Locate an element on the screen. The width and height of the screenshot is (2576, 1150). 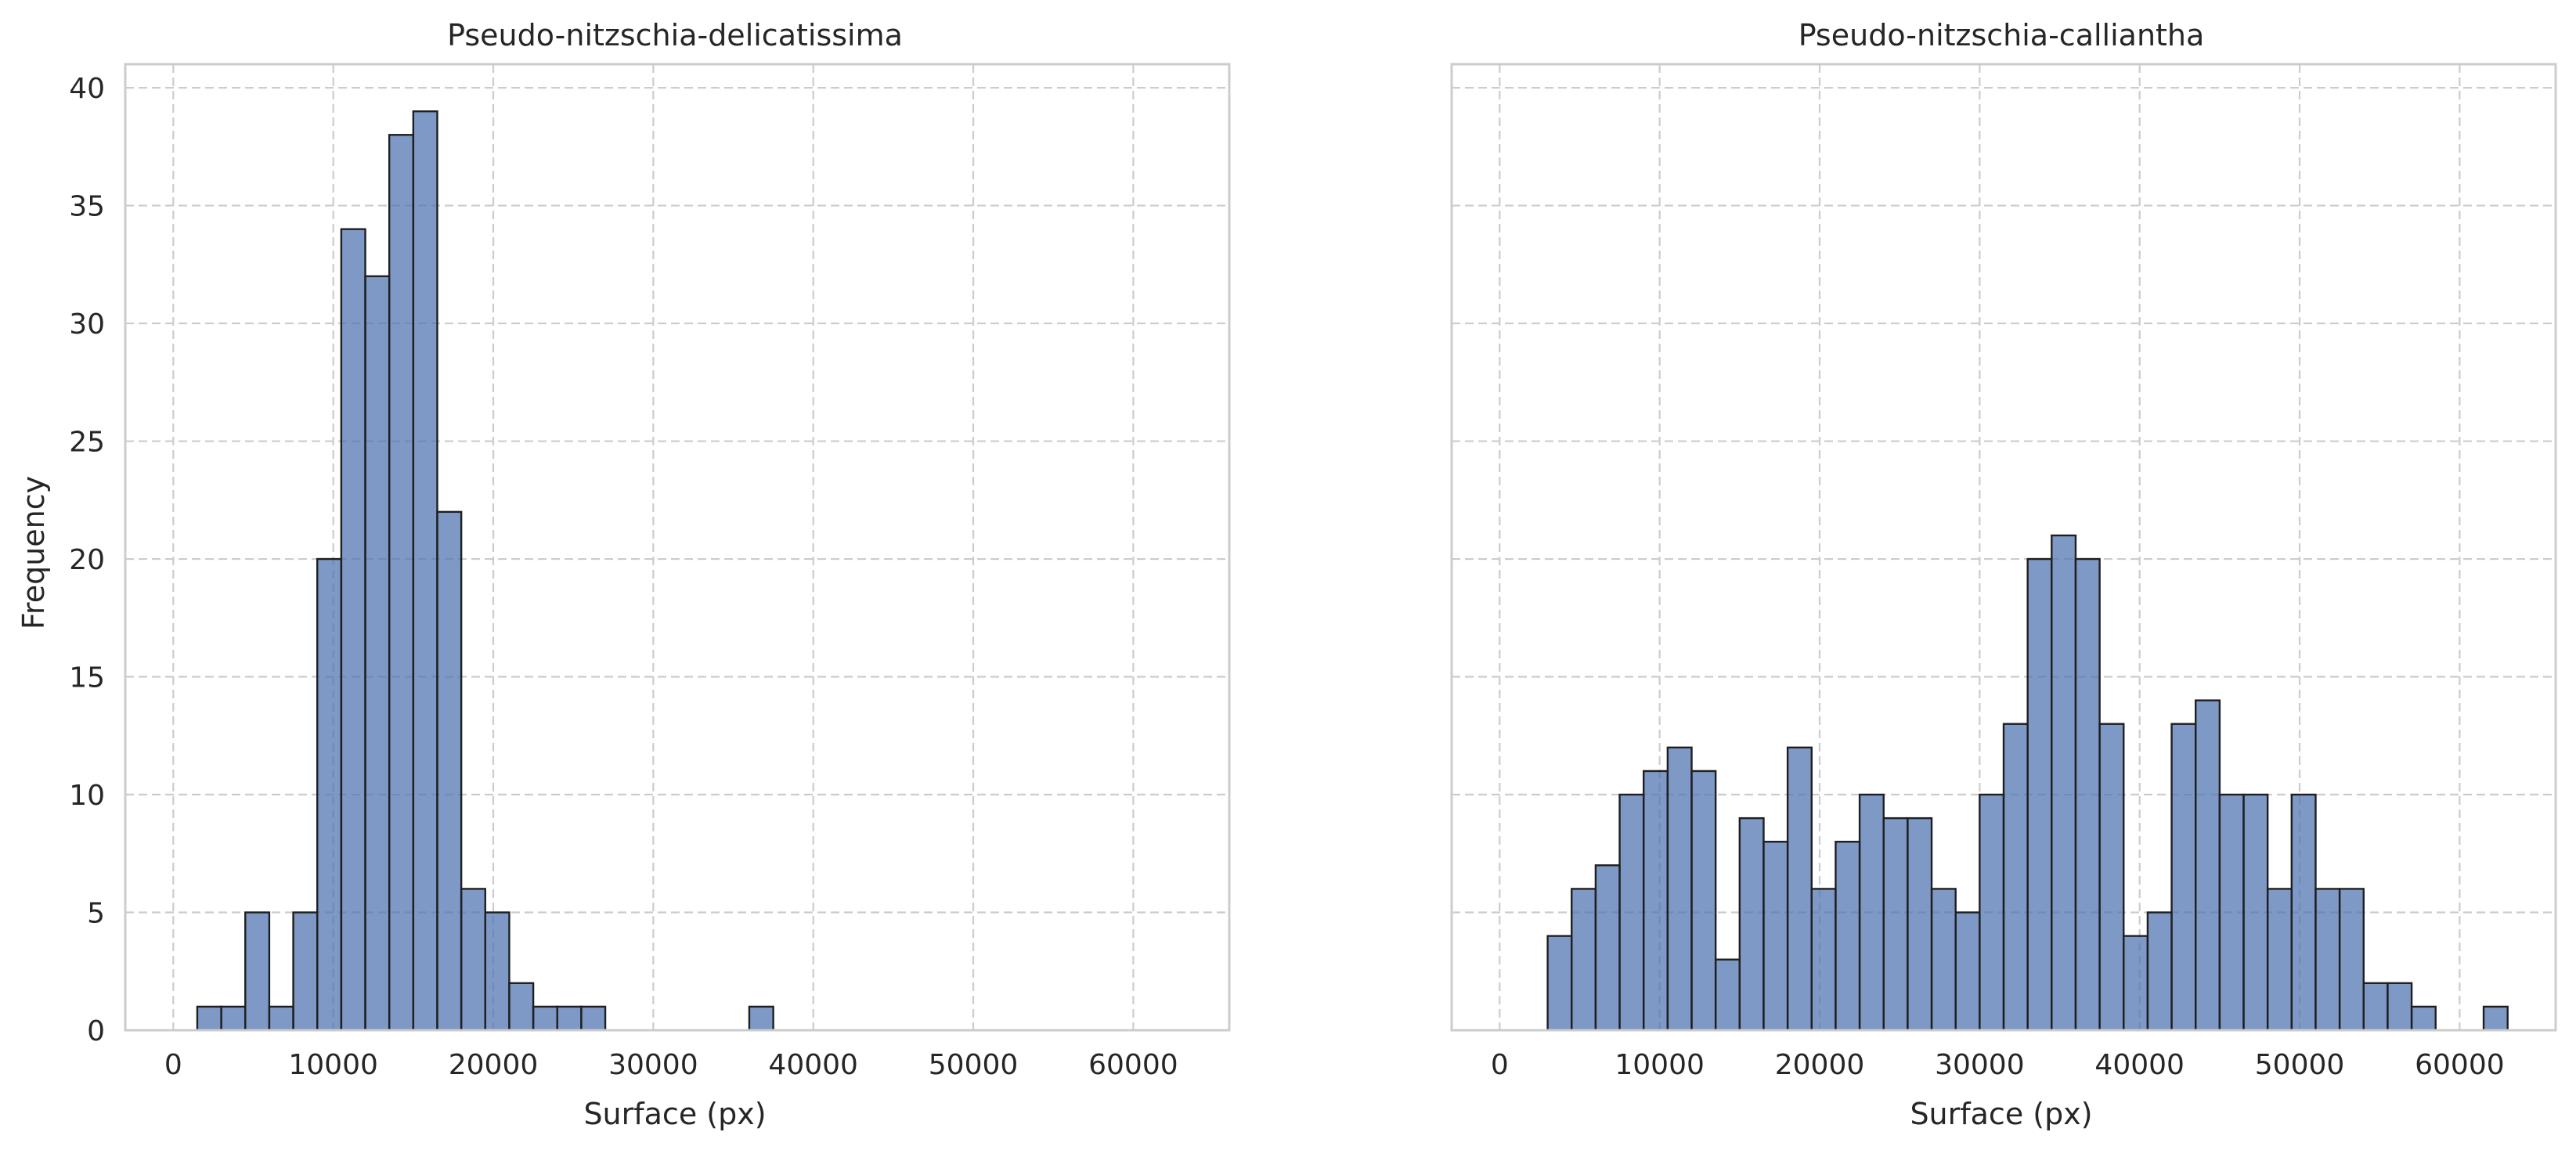
y-tick-label: 10 is located at coordinates (87, 796).